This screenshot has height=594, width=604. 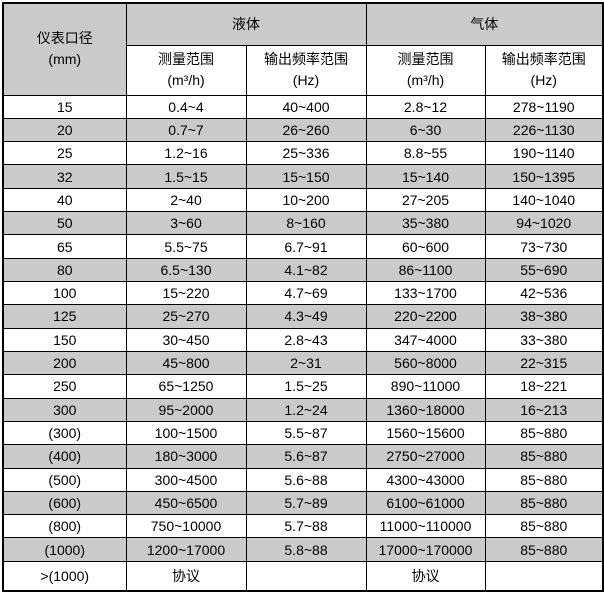 What do you see at coordinates (544, 363) in the screenshot?
I see `gas-freq-cell: 22~315` at bounding box center [544, 363].